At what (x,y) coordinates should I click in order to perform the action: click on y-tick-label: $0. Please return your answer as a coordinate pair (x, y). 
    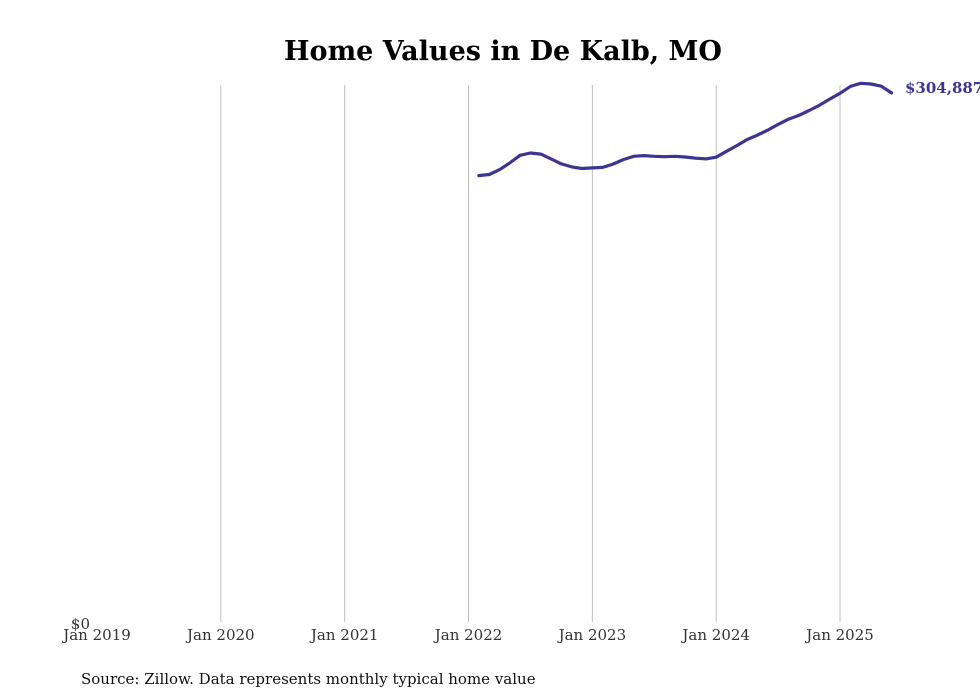
    Looking at the image, I should click on (80, 624).